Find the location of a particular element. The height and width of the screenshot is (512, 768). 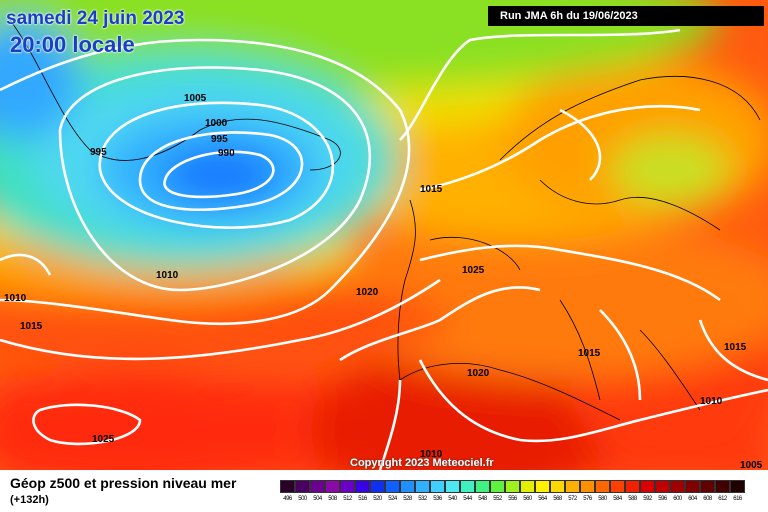

legend-value: 604 is located at coordinates (692, 499).